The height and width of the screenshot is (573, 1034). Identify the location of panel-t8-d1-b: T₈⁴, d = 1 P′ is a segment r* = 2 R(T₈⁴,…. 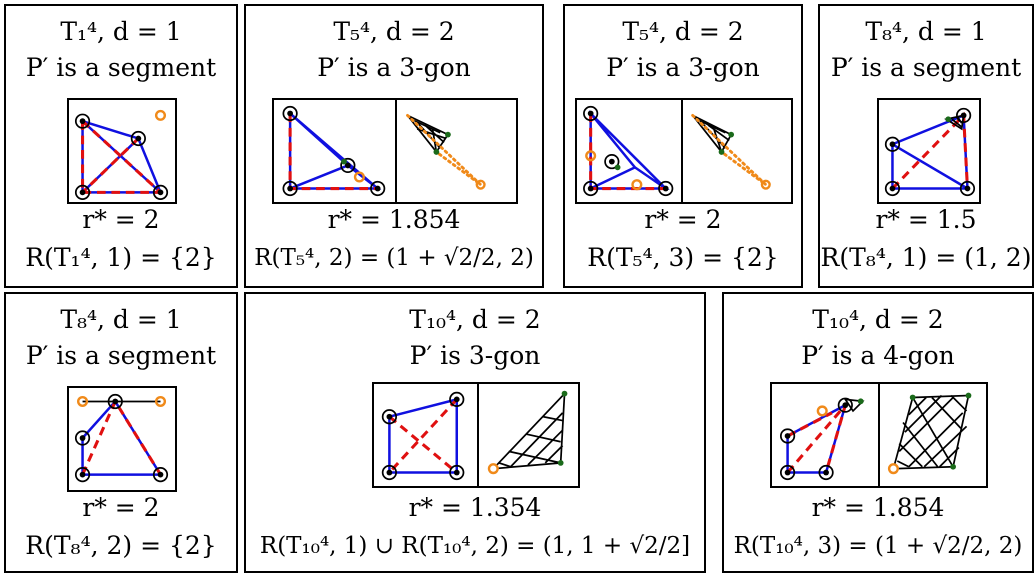
(121, 432).